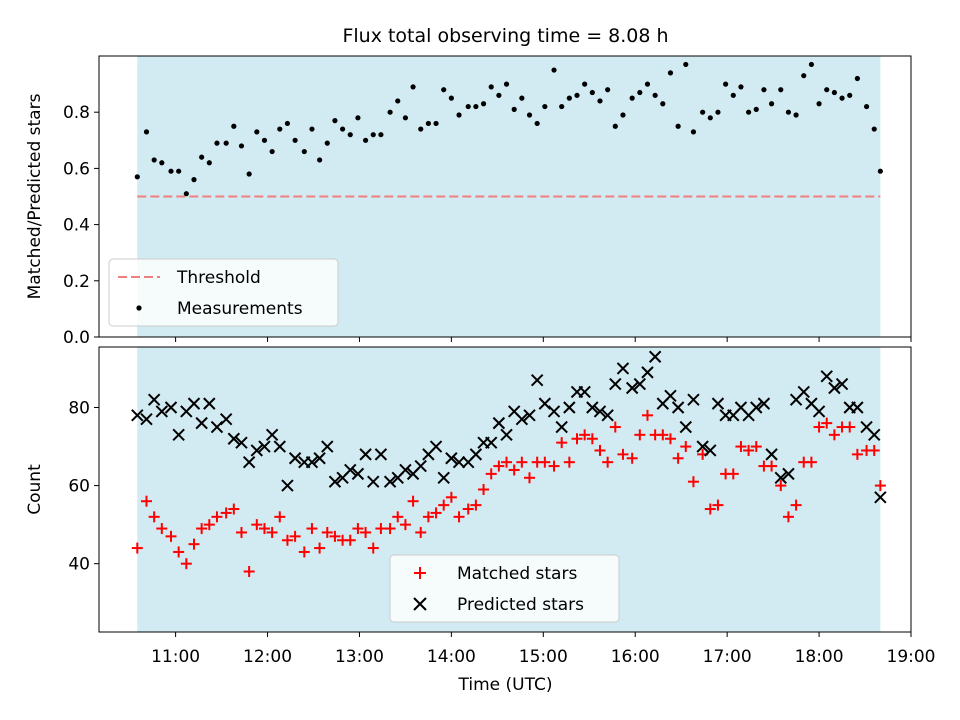 The height and width of the screenshot is (720, 960). Describe the element at coordinates (267, 657) in the screenshot. I see `x-tick-label: 12:00` at that location.